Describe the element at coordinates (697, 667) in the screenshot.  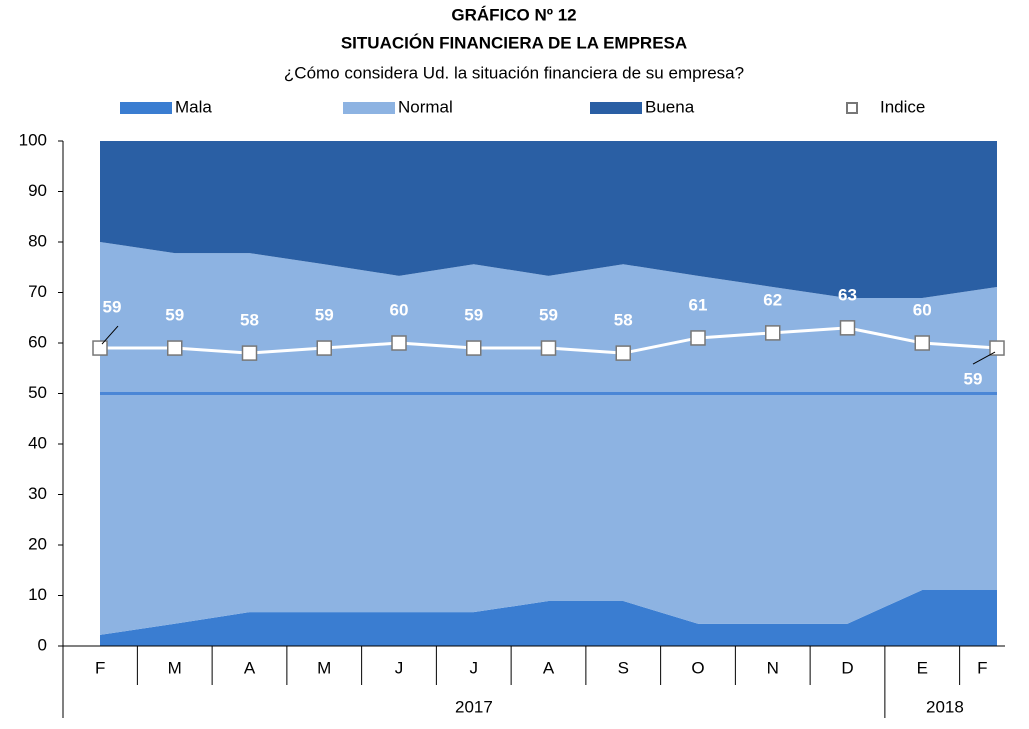
I see `x-tick-label: O` at that location.